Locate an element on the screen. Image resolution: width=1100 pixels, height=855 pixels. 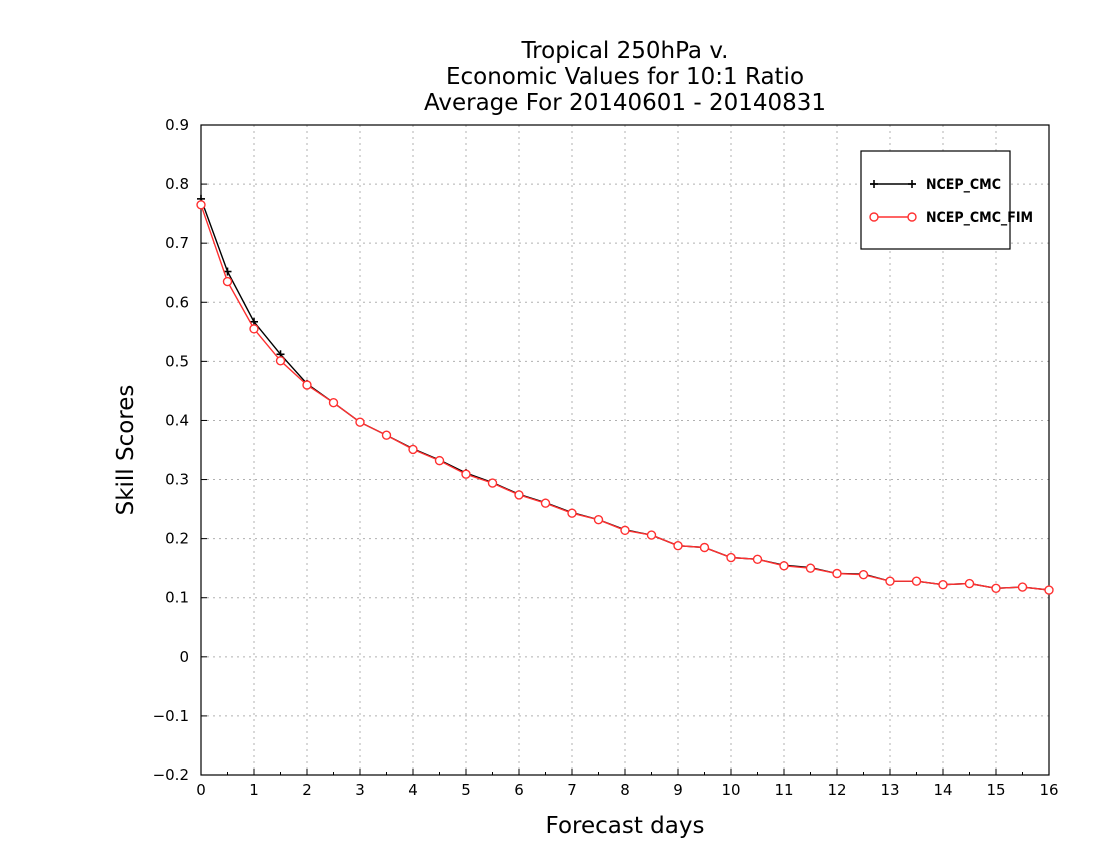
y-axis-label: Skill Scores is located at coordinates (126, 450).